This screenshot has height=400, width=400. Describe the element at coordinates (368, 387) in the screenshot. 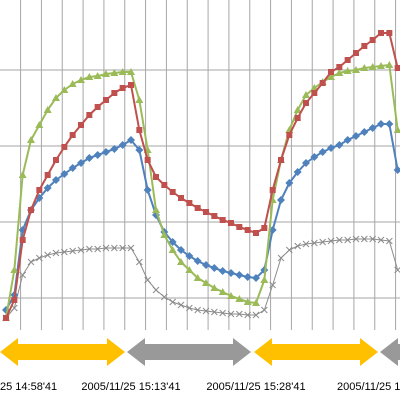

I see `x-tick-label: 2005/11/25 15:` at that location.